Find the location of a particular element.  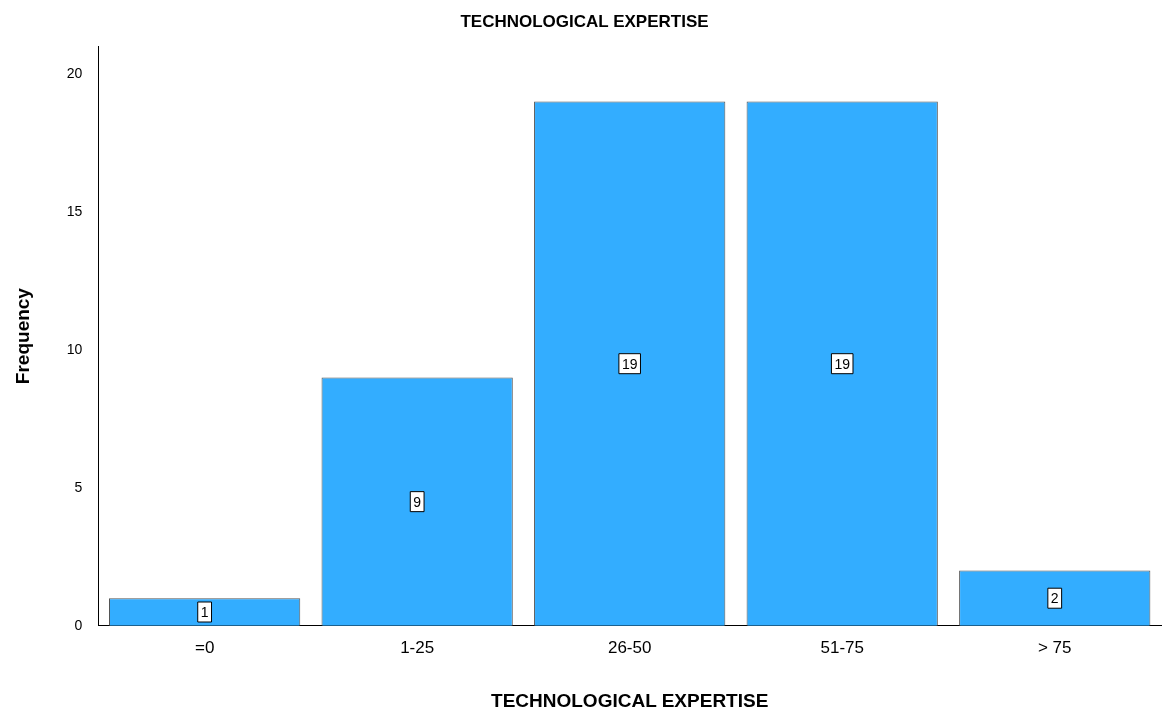

x-tick-label: 51-75 is located at coordinates (842, 647).